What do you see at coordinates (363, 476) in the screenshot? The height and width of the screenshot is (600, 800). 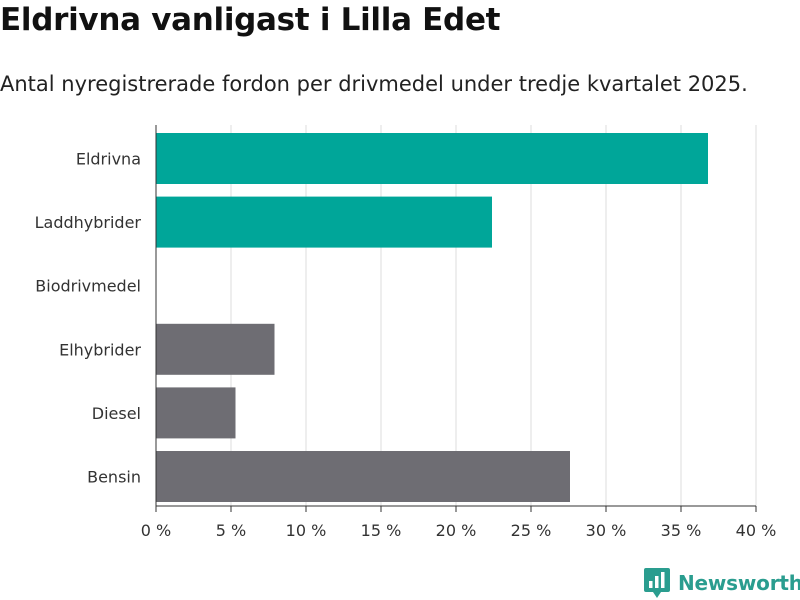 I see `bar-bensin` at bounding box center [363, 476].